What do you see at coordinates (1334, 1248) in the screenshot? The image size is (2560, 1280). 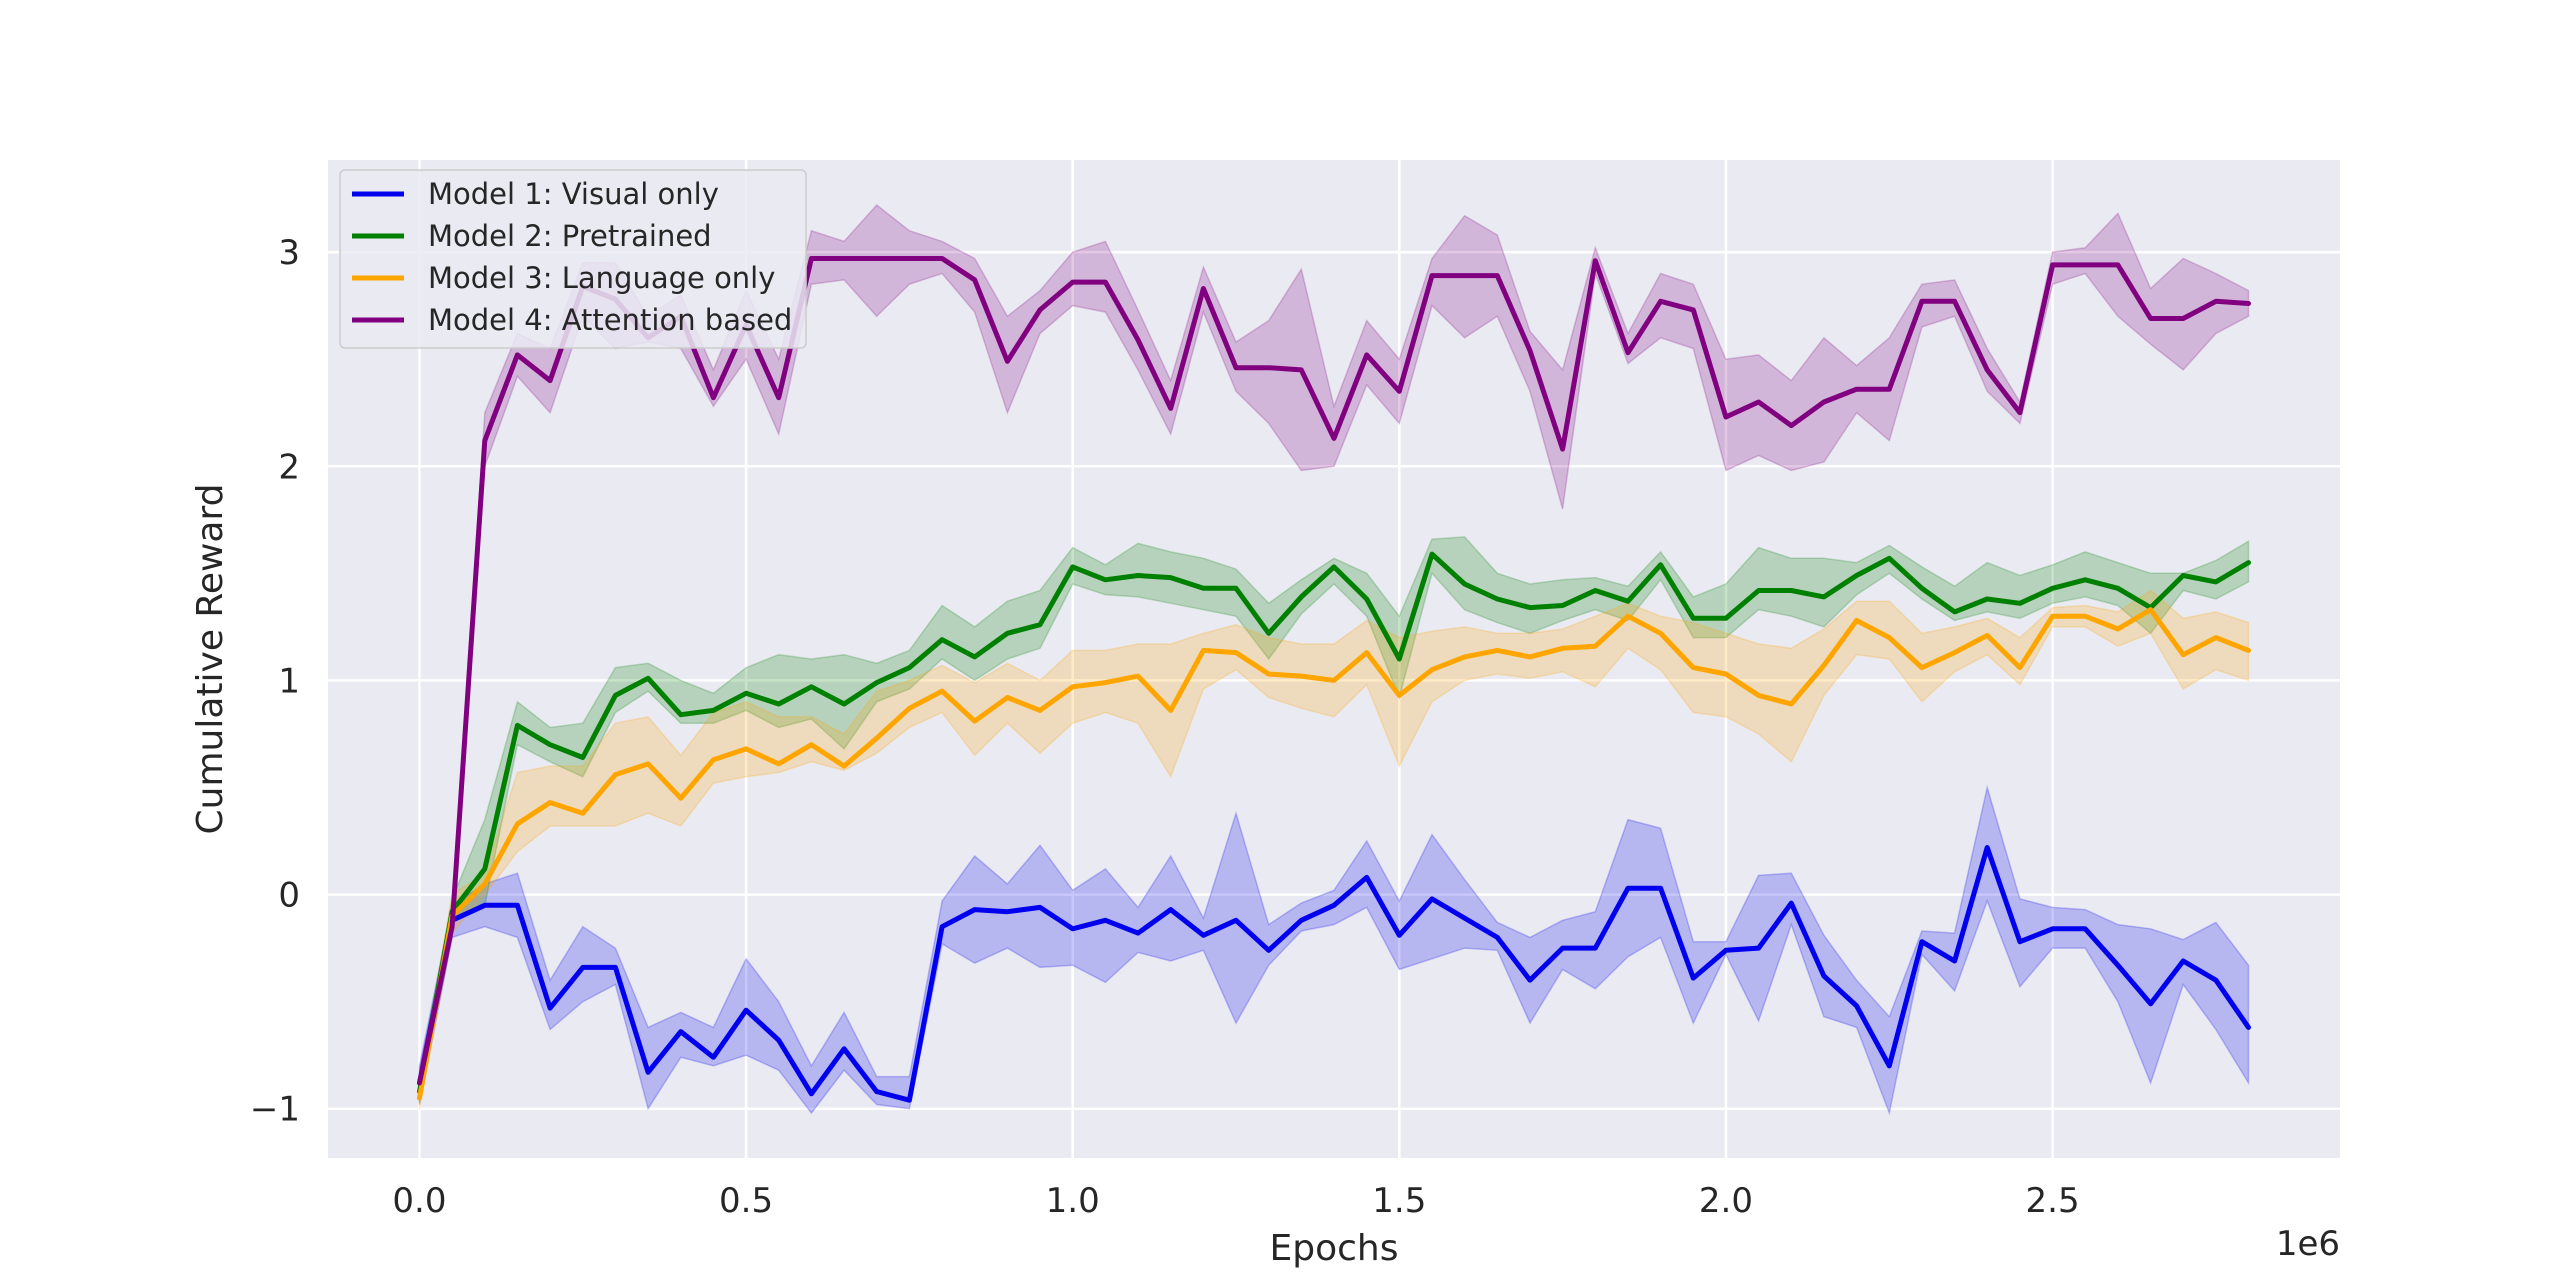 I see `x-axis-title: Epochs` at bounding box center [1334, 1248].